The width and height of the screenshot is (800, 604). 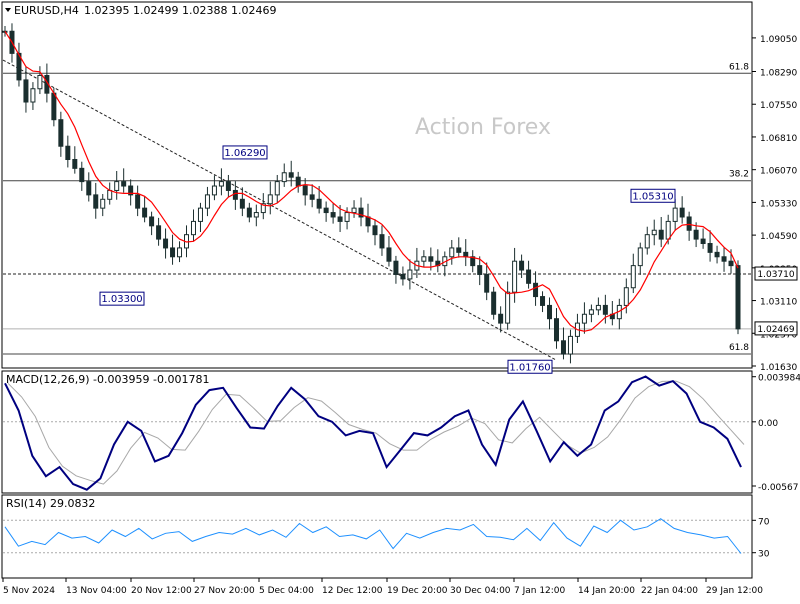 I want to click on x-axis-label: 29 Jan 12:00, so click(x=734, y=591).